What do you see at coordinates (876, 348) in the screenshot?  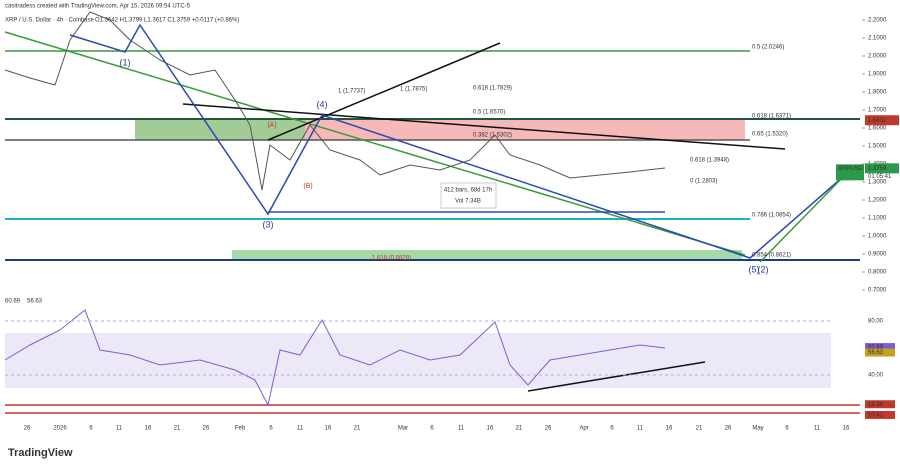 I see `rsi-badge-label: 60.69` at bounding box center [876, 348].